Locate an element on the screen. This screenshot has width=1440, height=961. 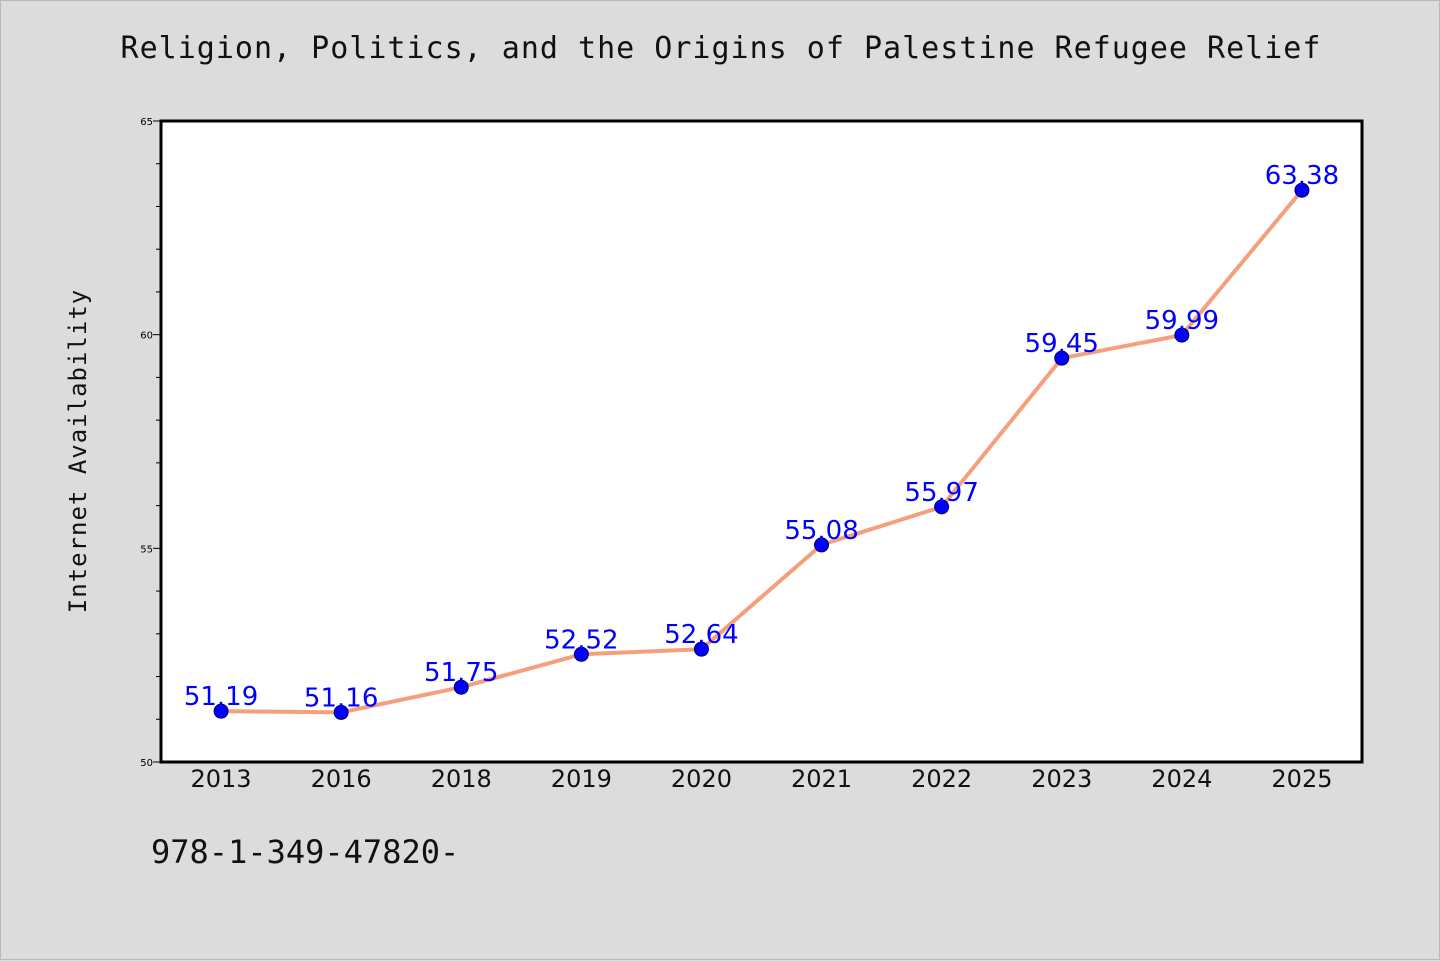
y-tick-label: 65 is located at coordinates (146, 122).